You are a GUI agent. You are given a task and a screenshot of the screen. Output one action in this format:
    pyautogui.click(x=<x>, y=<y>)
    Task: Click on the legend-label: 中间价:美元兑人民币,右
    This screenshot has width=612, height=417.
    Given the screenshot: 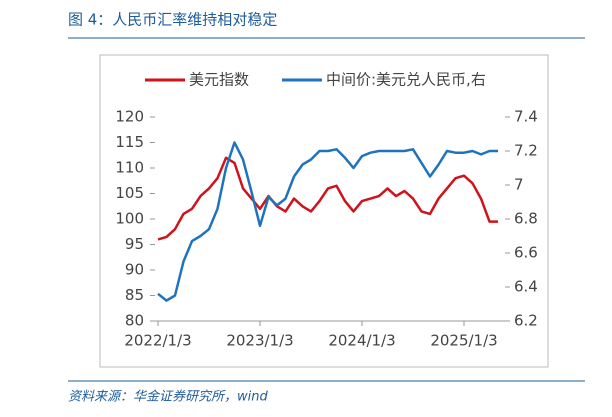 What is the action you would take?
    pyautogui.click(x=406, y=80)
    